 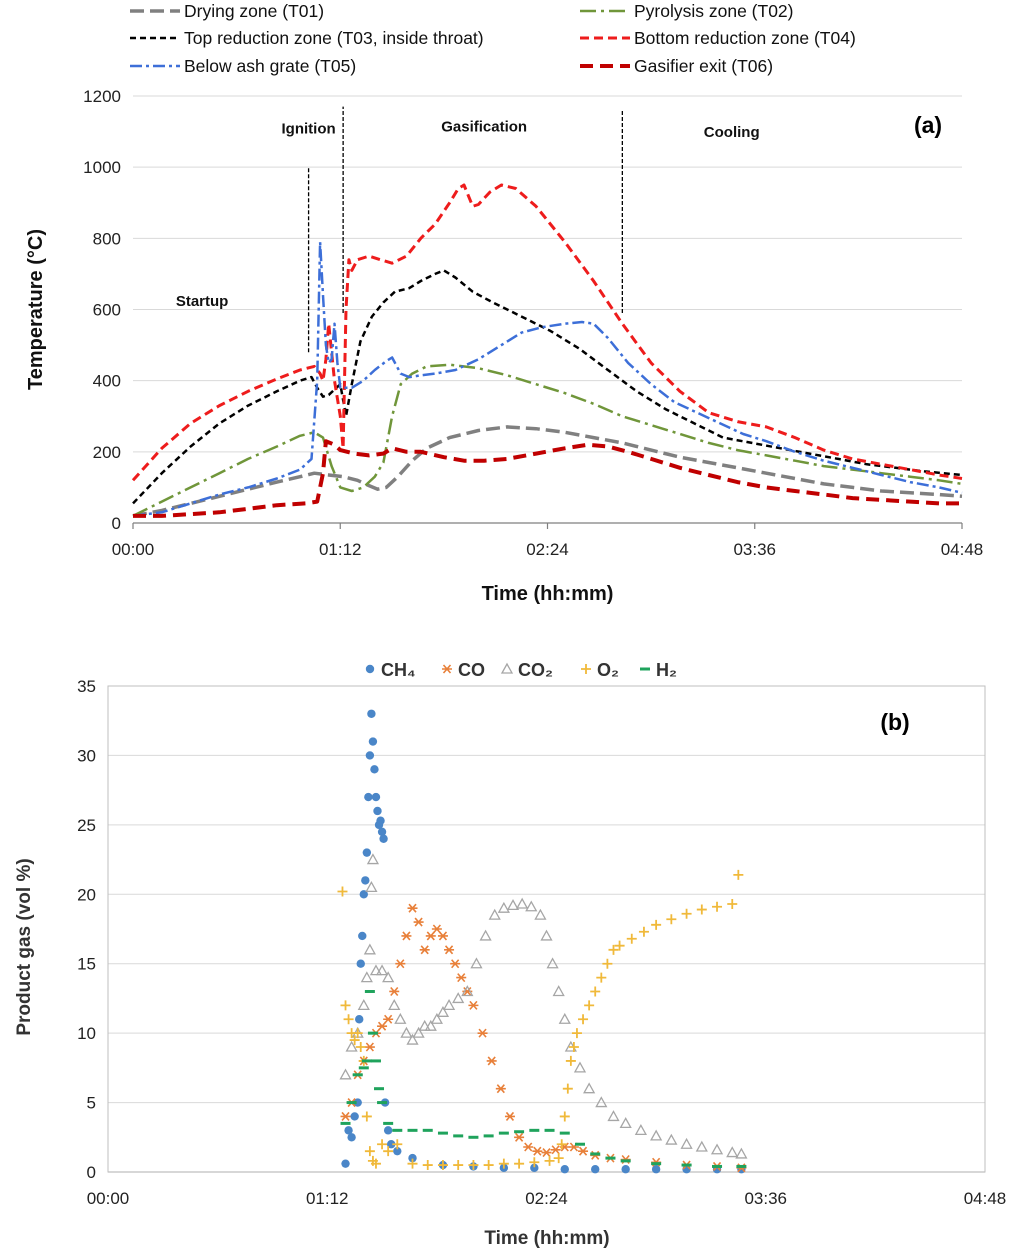 What do you see at coordinates (102, 167) in the screenshot?
I see `chart-a-y-tick-label: 1000` at bounding box center [102, 167].